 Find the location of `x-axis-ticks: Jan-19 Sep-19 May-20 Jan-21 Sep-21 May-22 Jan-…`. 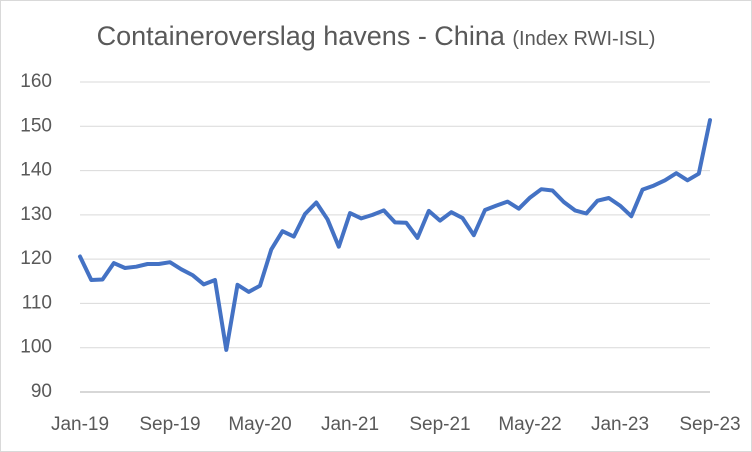

x-axis-ticks: Jan-19 Sep-19 May-20 Jan-21 Sep-21 May-22 Jan-… is located at coordinates (396, 424).